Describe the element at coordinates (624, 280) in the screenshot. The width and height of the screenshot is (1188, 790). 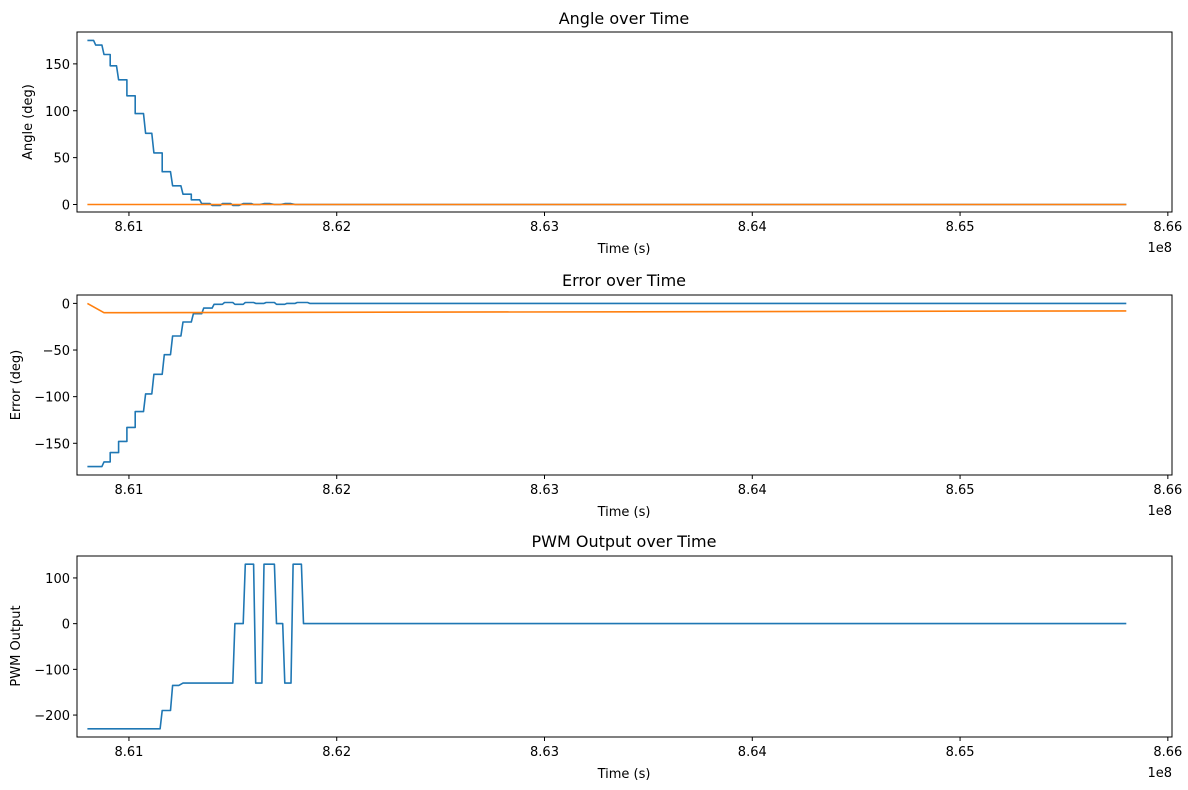
I see `chart-title: Error over Time` at that location.